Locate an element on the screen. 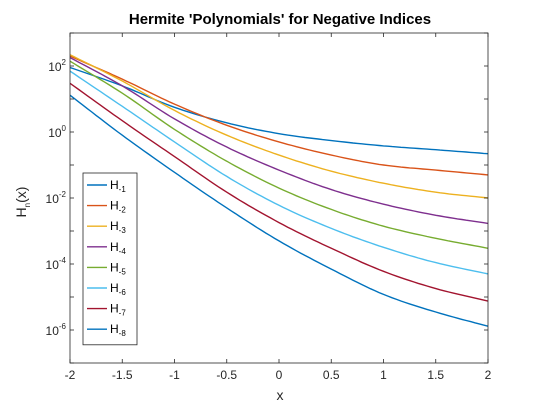 Image resolution: width=540 pixels, height=405 pixels. legend-entry-h-2: H-2 is located at coordinates (118, 207).